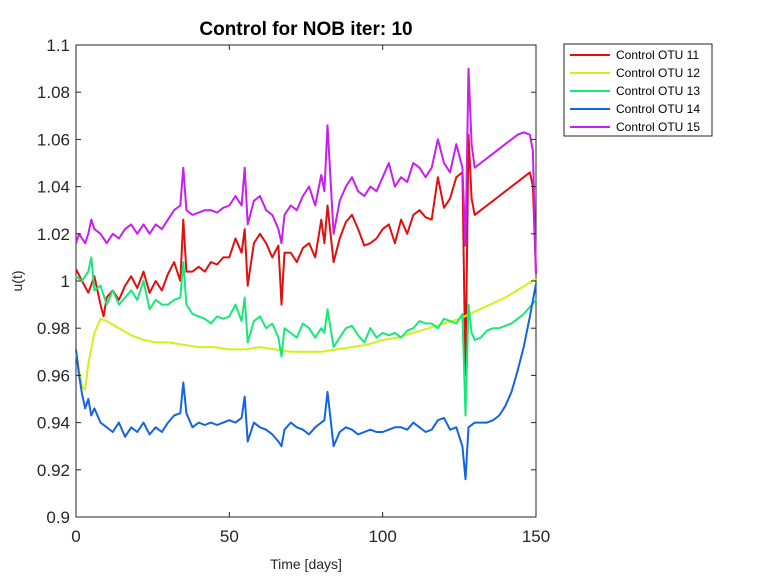 The image size is (768, 576). Describe the element at coordinates (53, 139) in the screenshot. I see `y-tick-label: 1.06` at that location.